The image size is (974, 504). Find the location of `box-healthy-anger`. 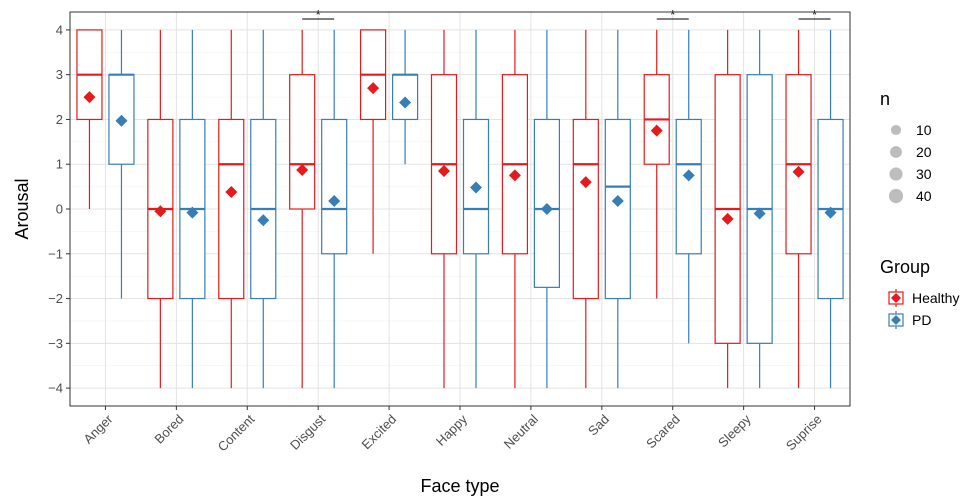

box-healthy-anger is located at coordinates (89, 119).